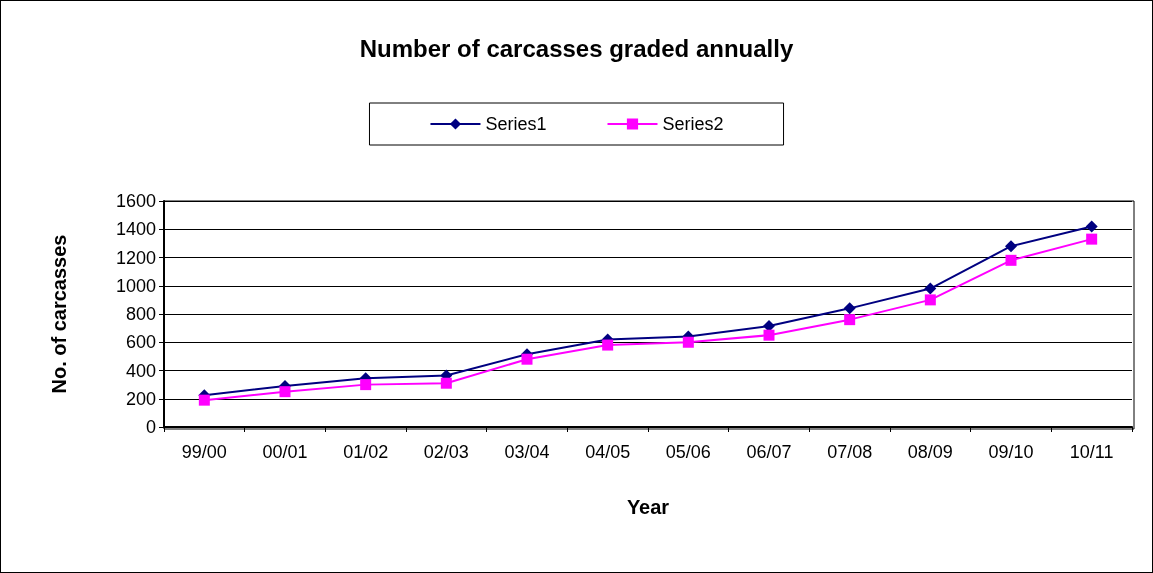 This screenshot has height=573, width=1153. What do you see at coordinates (648, 507) in the screenshot?
I see `x-axis-title: Year` at bounding box center [648, 507].